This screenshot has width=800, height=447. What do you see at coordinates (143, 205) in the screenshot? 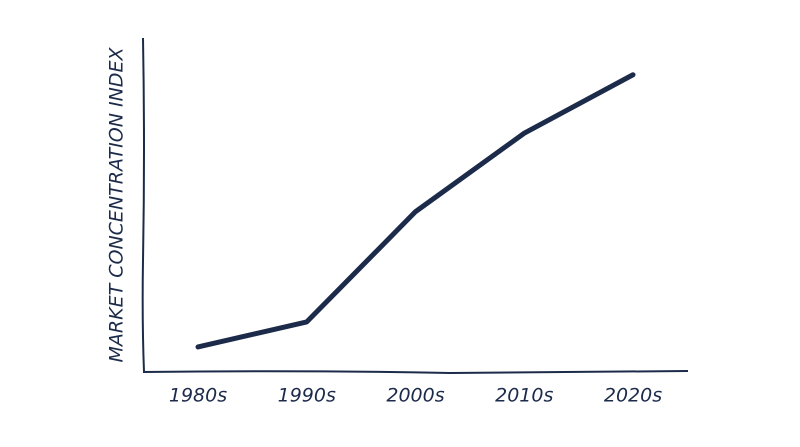
I see `y-axis` at bounding box center [143, 205].